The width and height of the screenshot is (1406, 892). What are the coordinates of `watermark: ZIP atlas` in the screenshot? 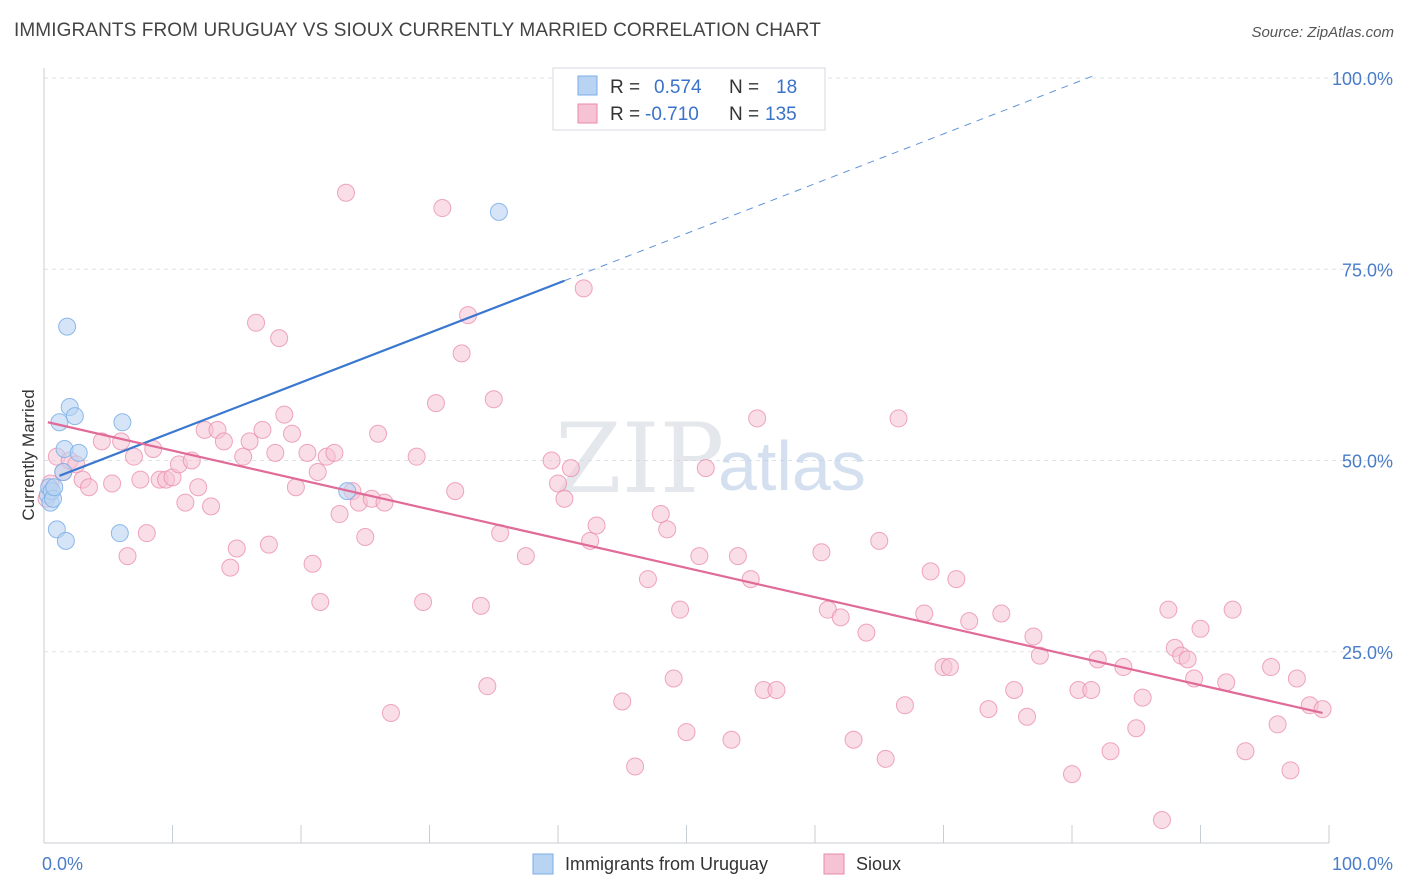 It's located at (710, 459).